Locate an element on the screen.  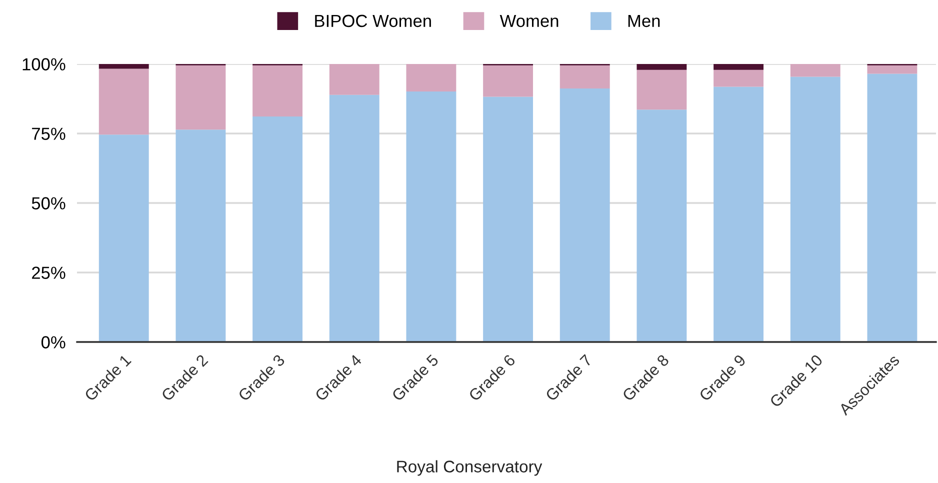
legend-label: Women is located at coordinates (529, 21).